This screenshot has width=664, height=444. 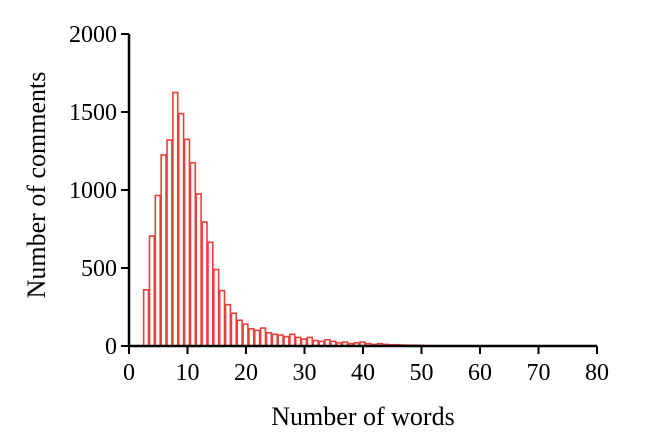 What do you see at coordinates (93, 113) in the screenshot?
I see `y-tick-label: 1500` at bounding box center [93, 113].